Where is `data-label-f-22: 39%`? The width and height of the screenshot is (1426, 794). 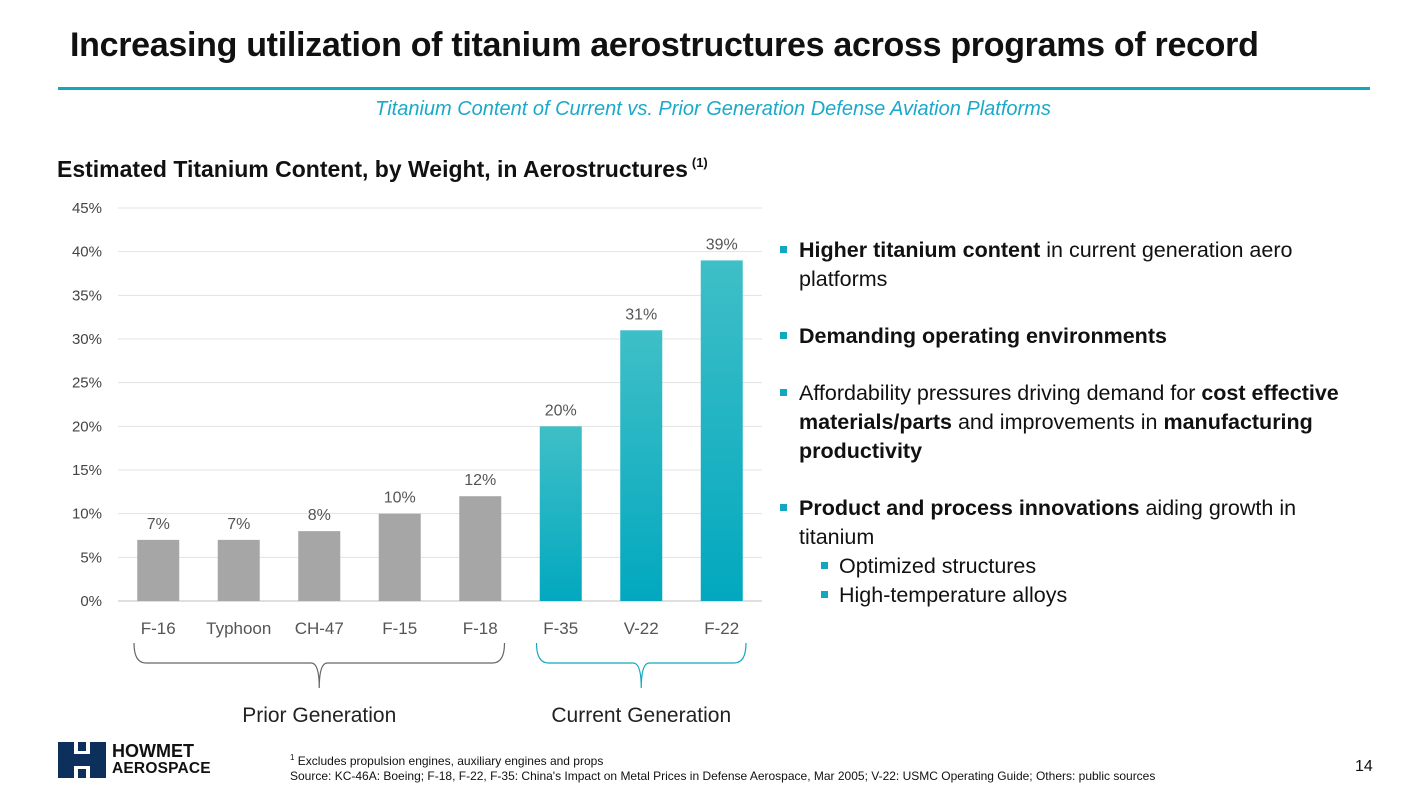
data-label-f-22: 39% is located at coordinates (722, 244).